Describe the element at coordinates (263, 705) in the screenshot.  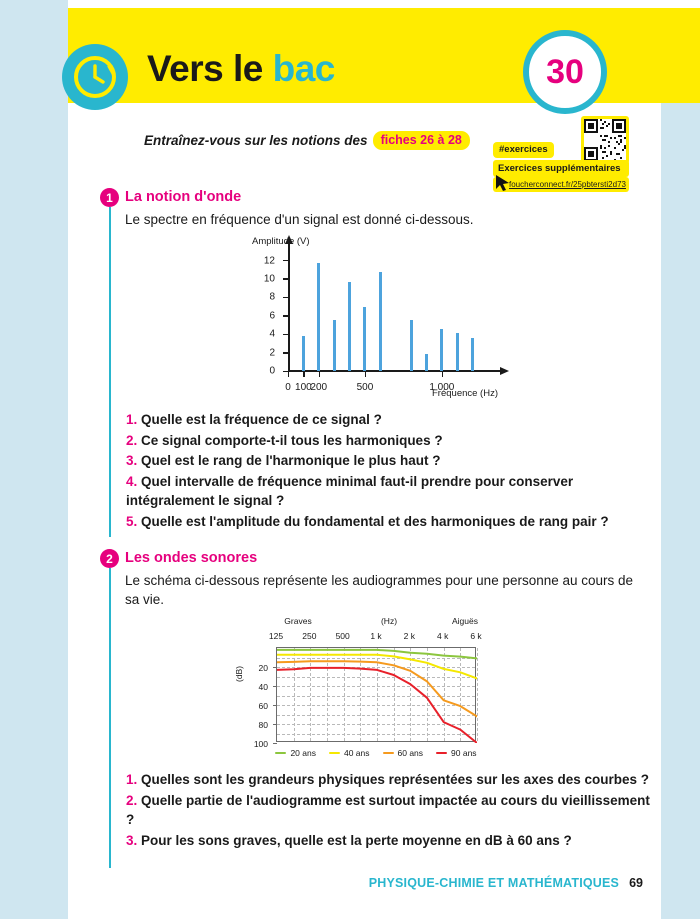
I see `audiogram-y-tick-label: 60` at that location.